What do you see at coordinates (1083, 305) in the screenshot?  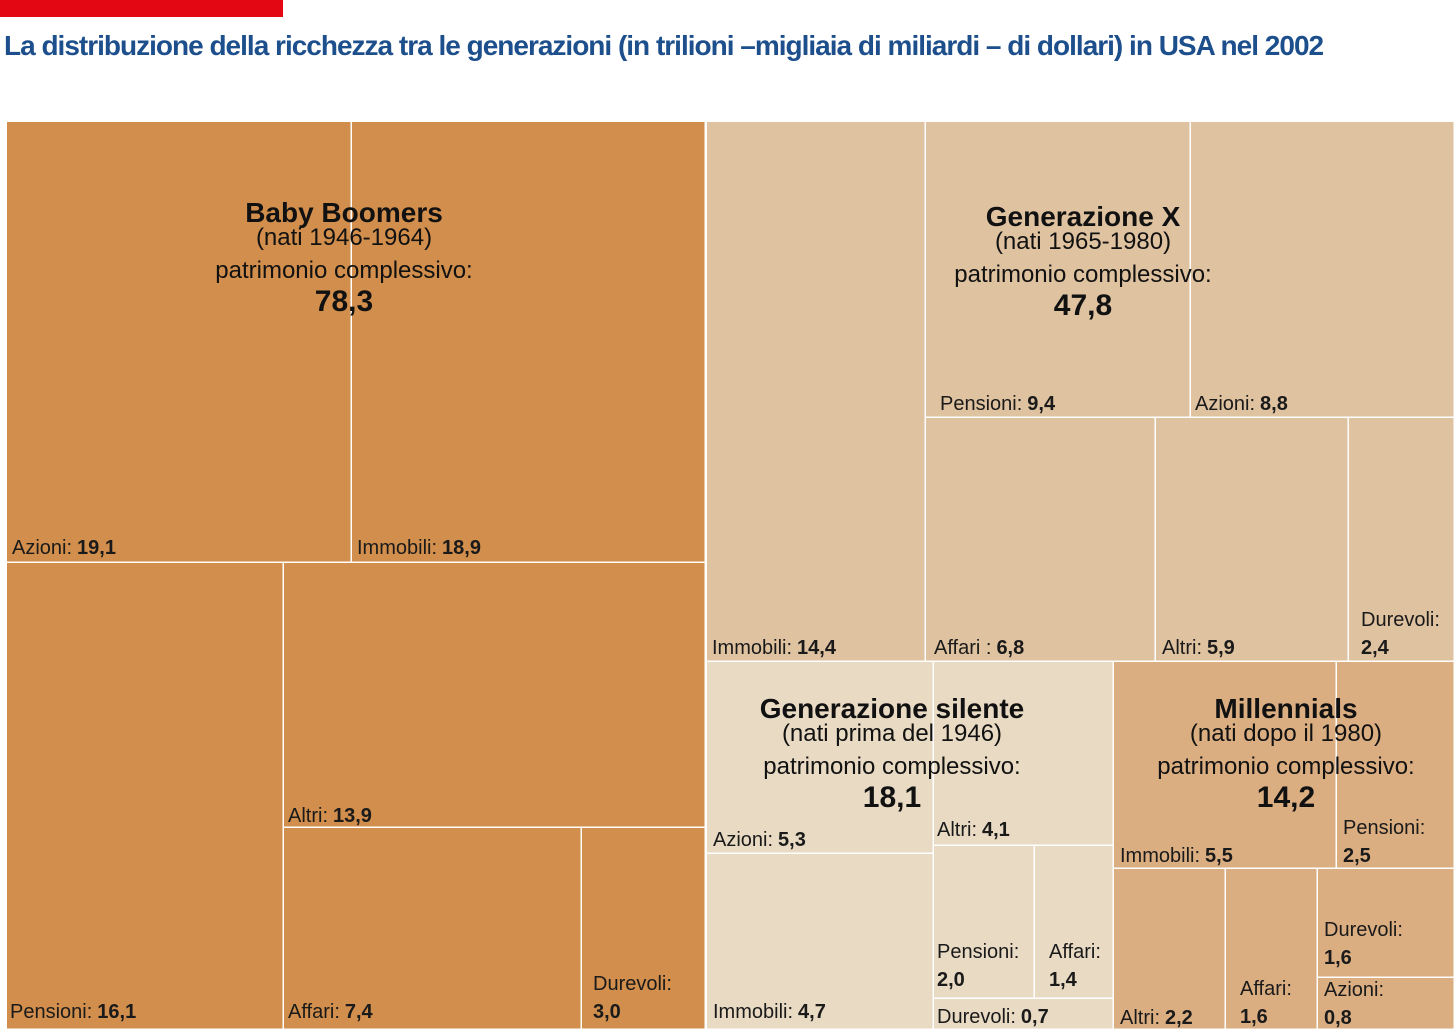 I see `group-total-value-generazione-x: 47,8` at bounding box center [1083, 305].